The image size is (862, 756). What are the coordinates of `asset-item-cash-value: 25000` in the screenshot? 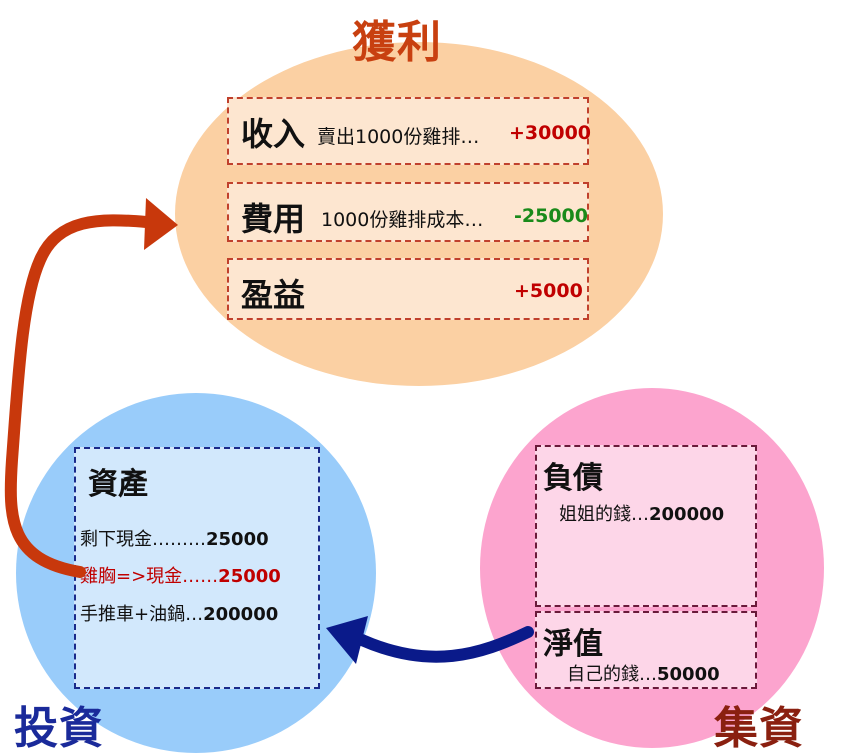 It's located at (237, 539).